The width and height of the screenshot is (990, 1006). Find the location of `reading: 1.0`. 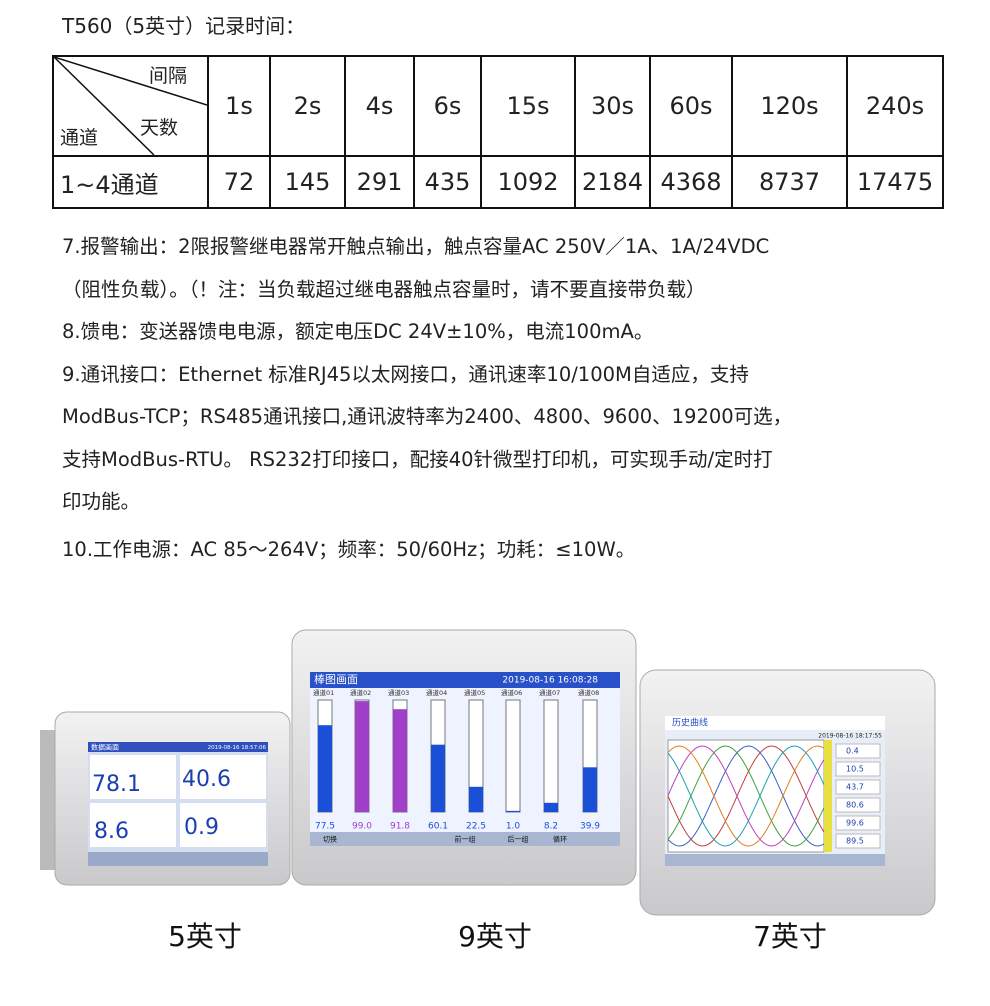

reading: 1.0 is located at coordinates (513, 827).